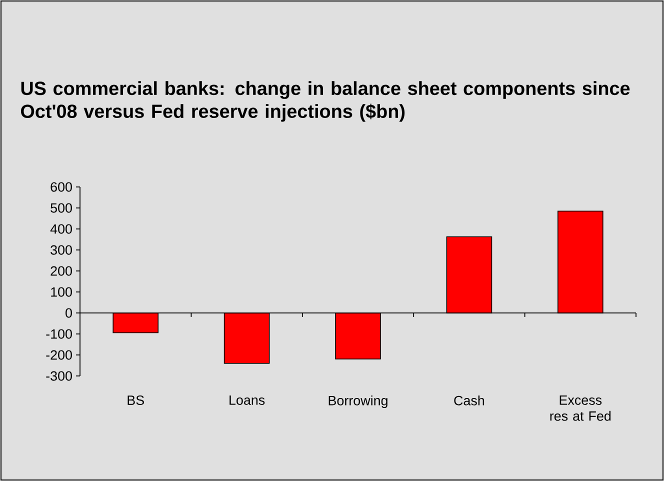 The image size is (664, 481). What do you see at coordinates (61, 229) in the screenshot?
I see `y-tick-label: 400` at bounding box center [61, 229].